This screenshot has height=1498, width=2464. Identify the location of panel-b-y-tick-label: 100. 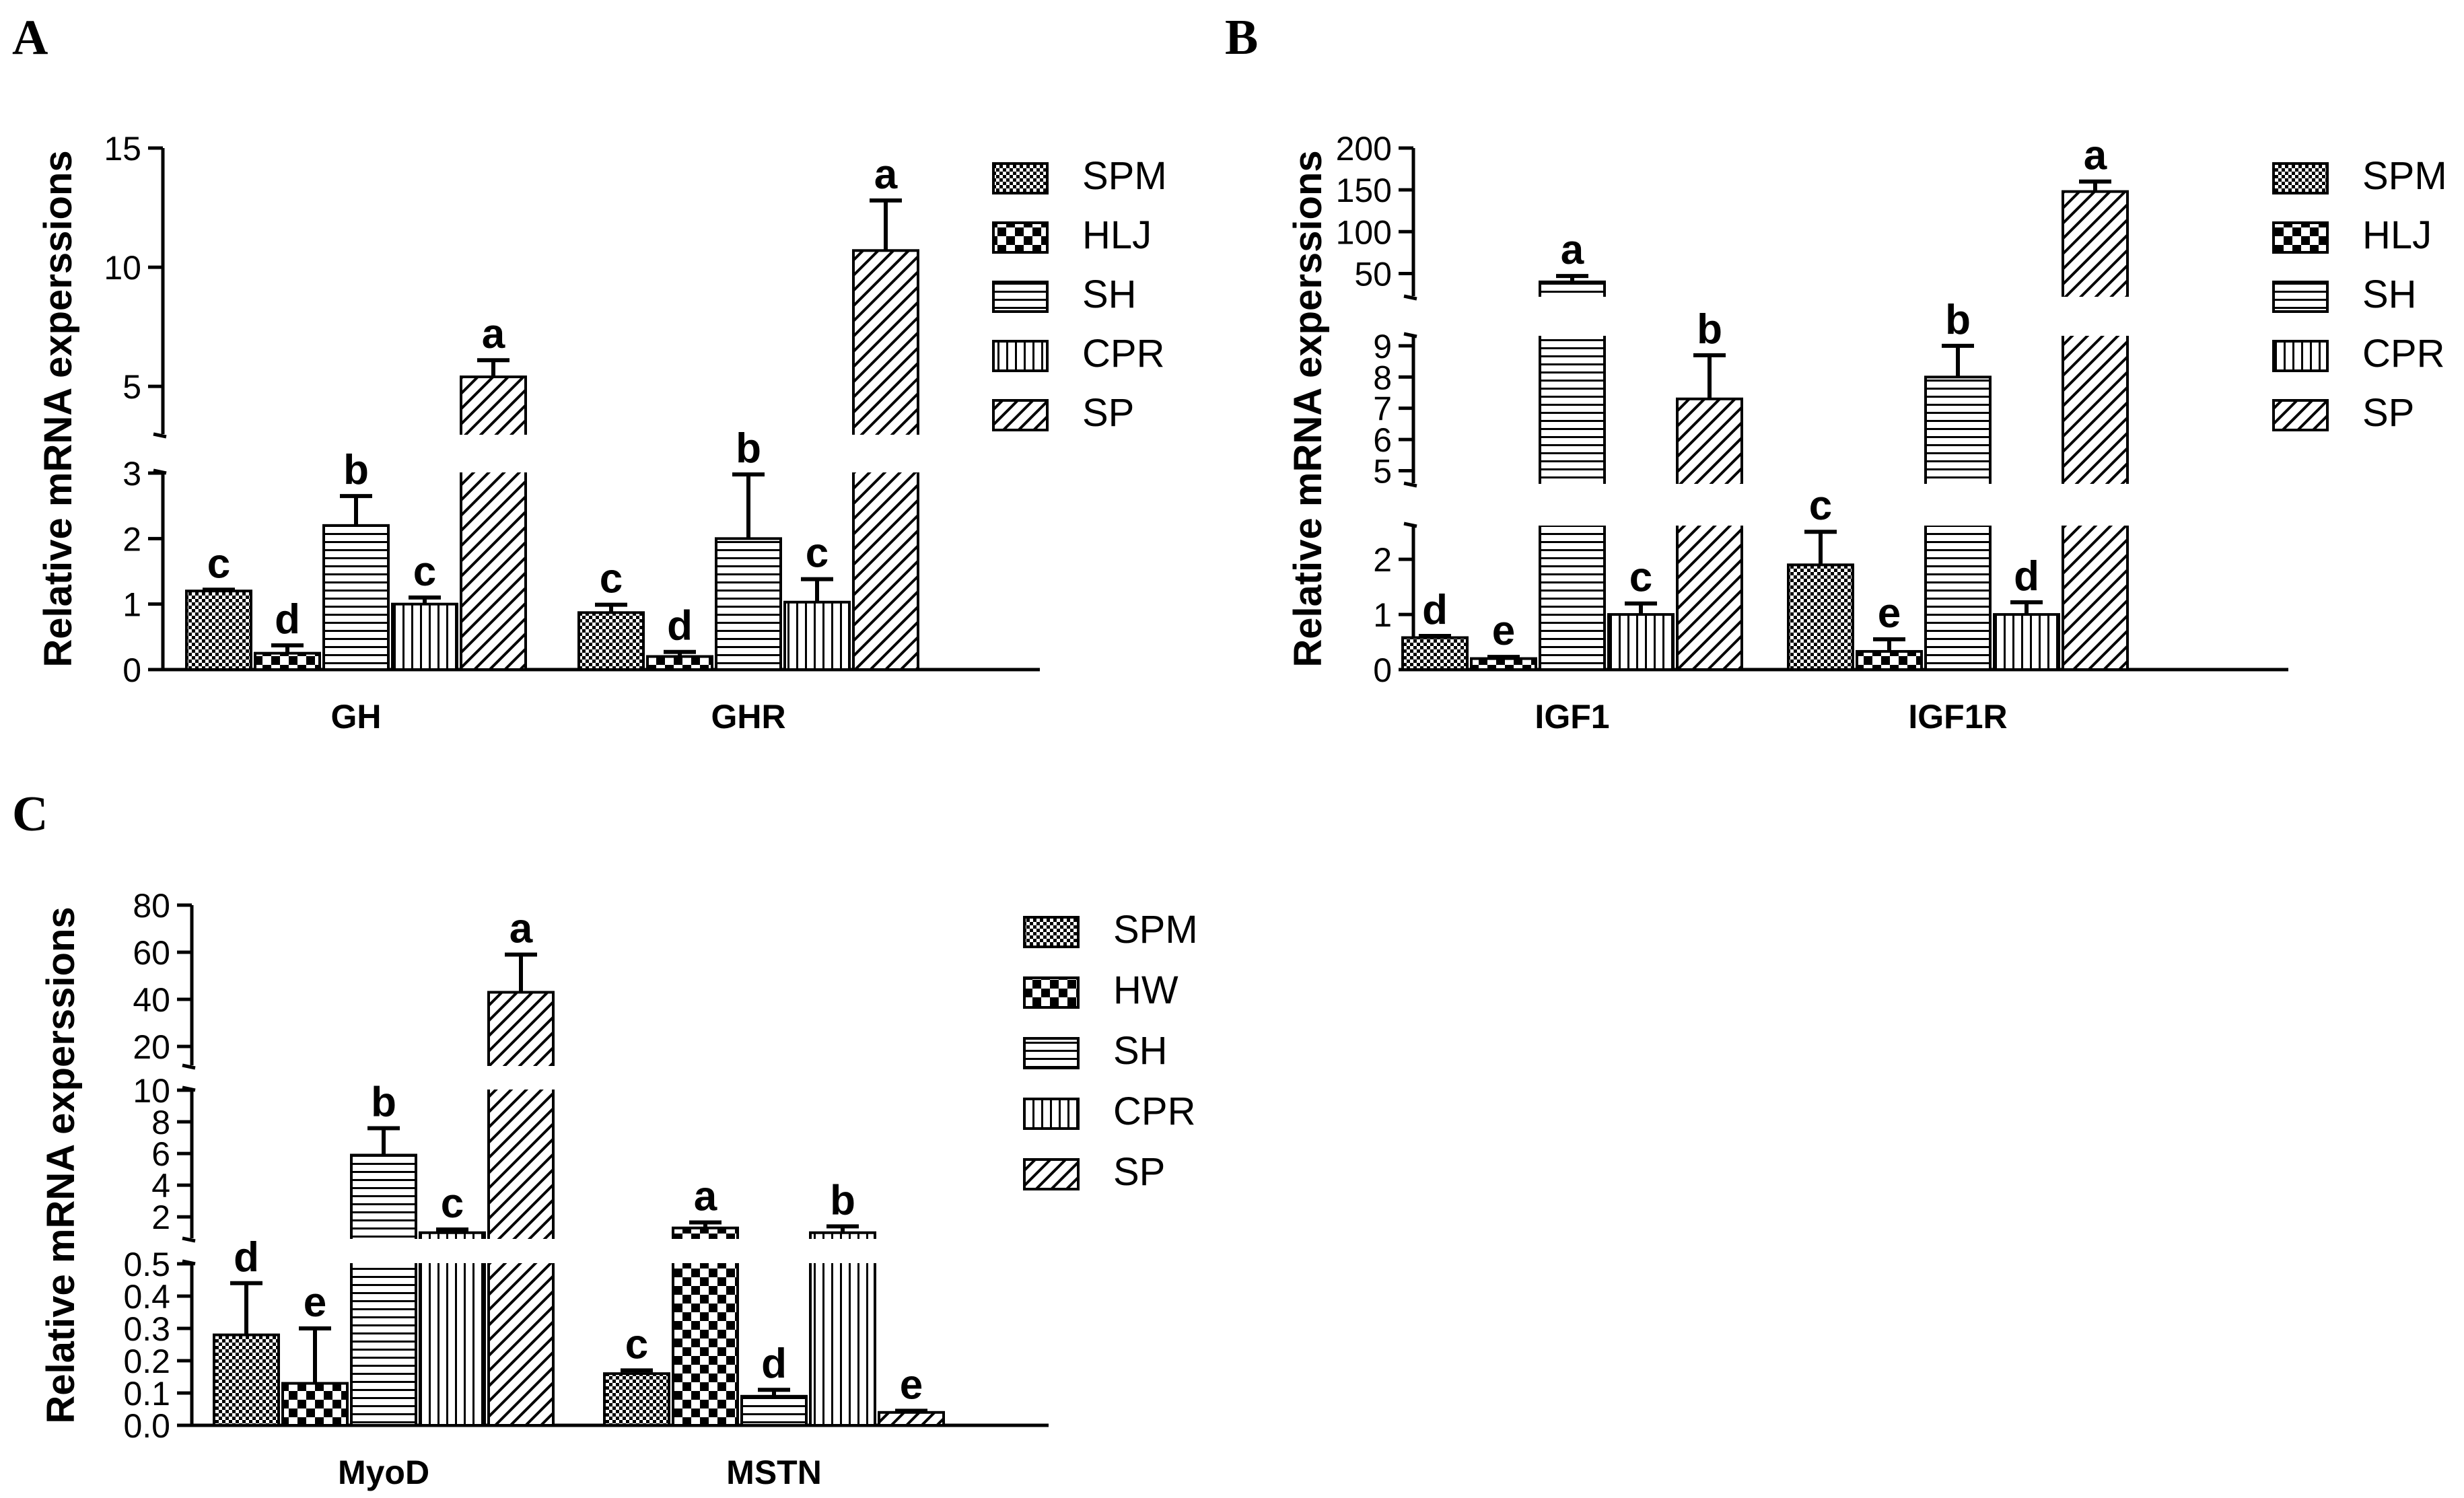
(1364, 232).